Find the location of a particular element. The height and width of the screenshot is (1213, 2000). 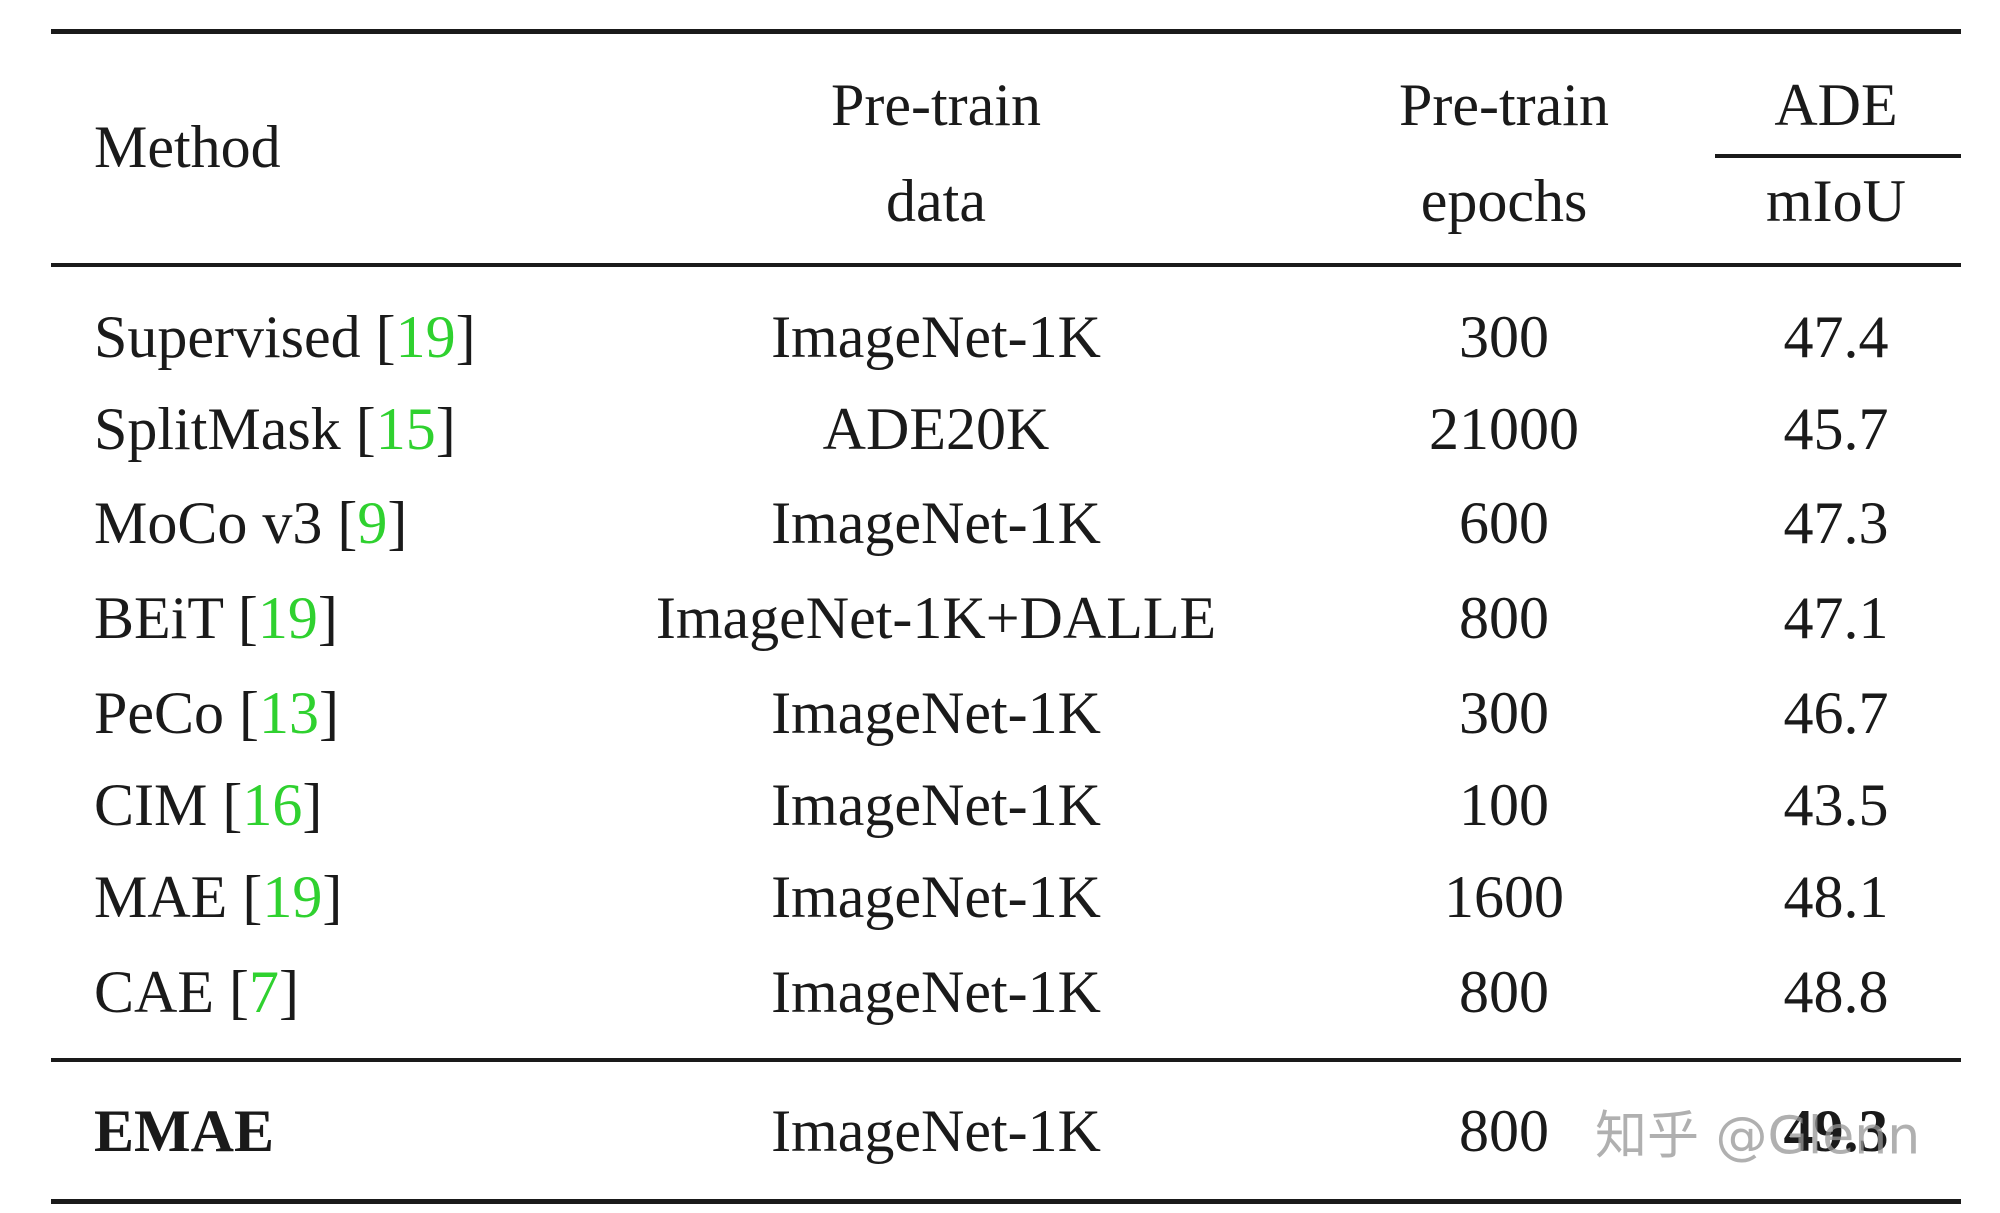

citation: 7 is located at coordinates (263, 992).